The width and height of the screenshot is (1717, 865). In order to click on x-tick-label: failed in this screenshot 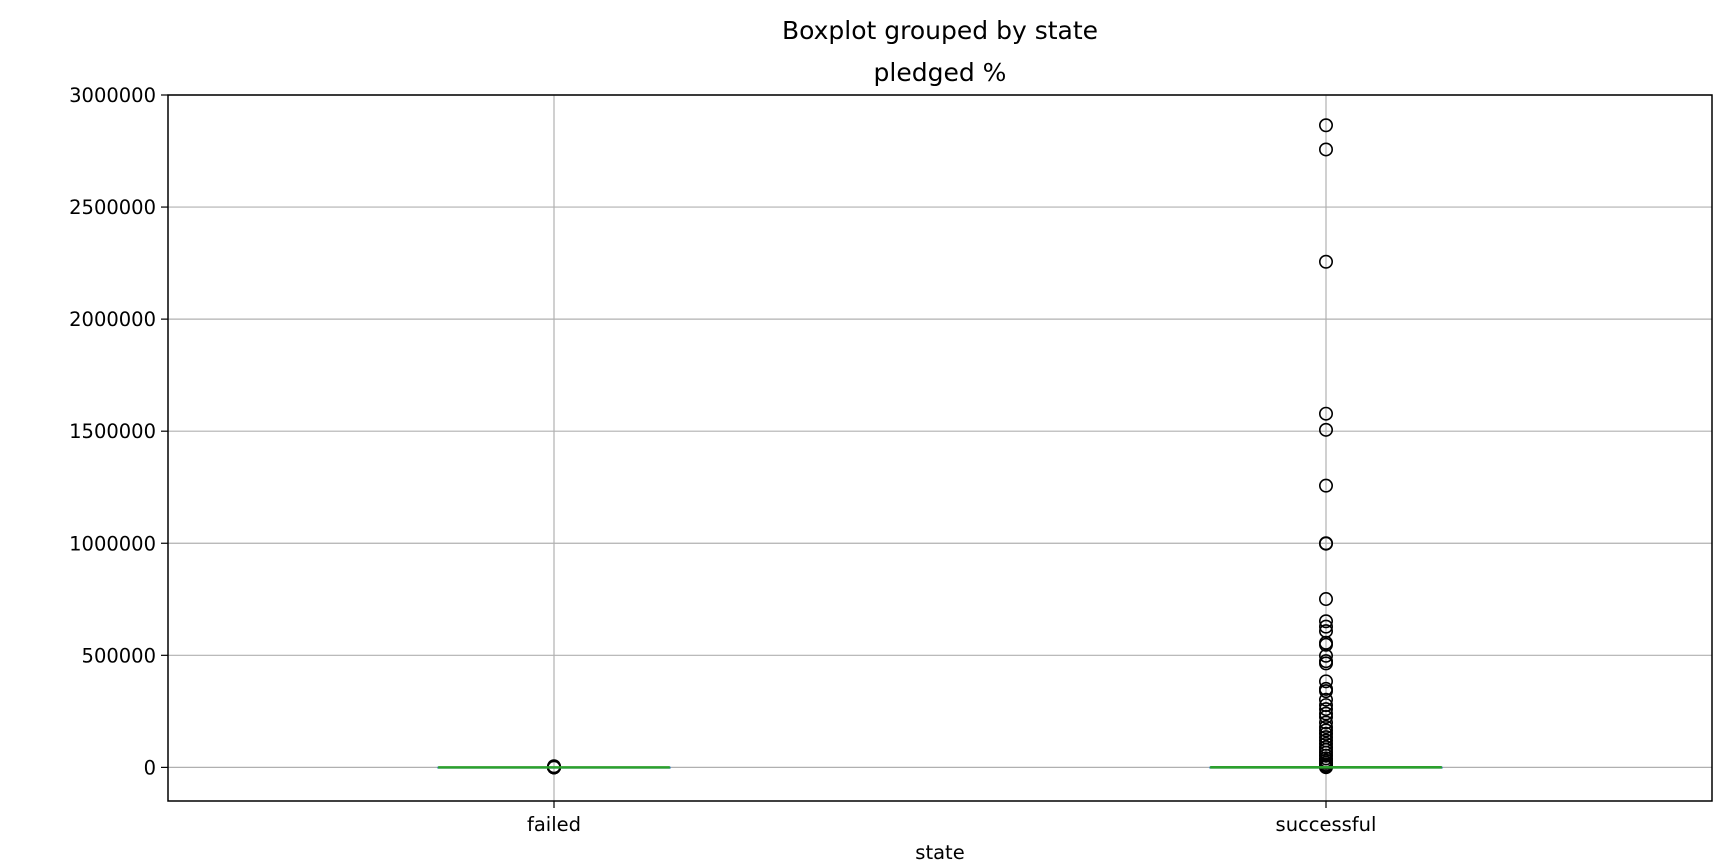, I will do `click(554, 824)`.